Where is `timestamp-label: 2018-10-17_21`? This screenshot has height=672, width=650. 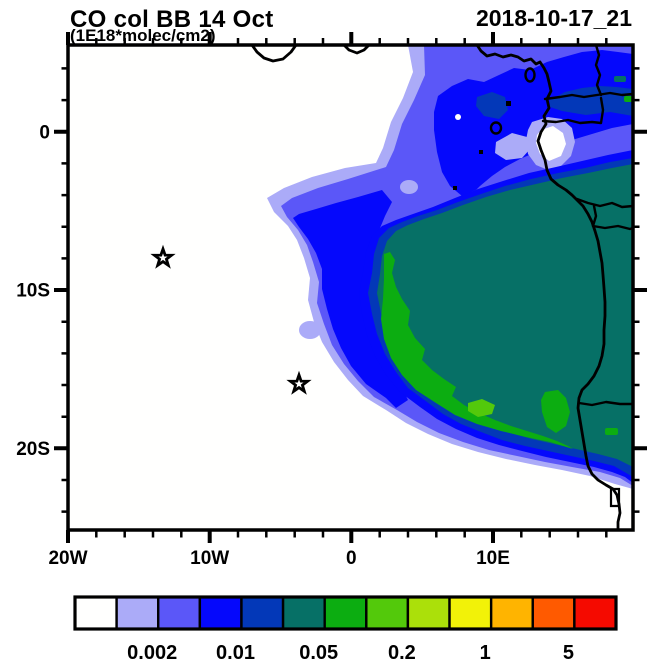 timestamp-label: 2018-10-17_21 is located at coordinates (554, 18).